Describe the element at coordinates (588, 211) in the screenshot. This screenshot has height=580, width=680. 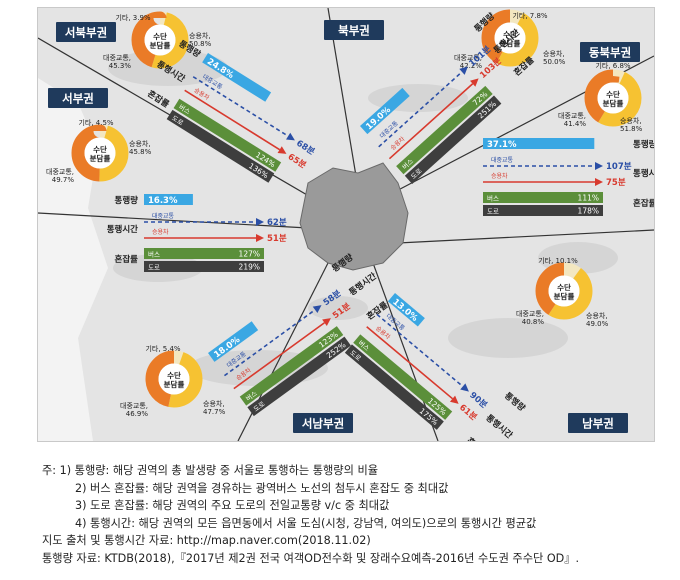
I see `road-congestion-value: 178%` at that location.